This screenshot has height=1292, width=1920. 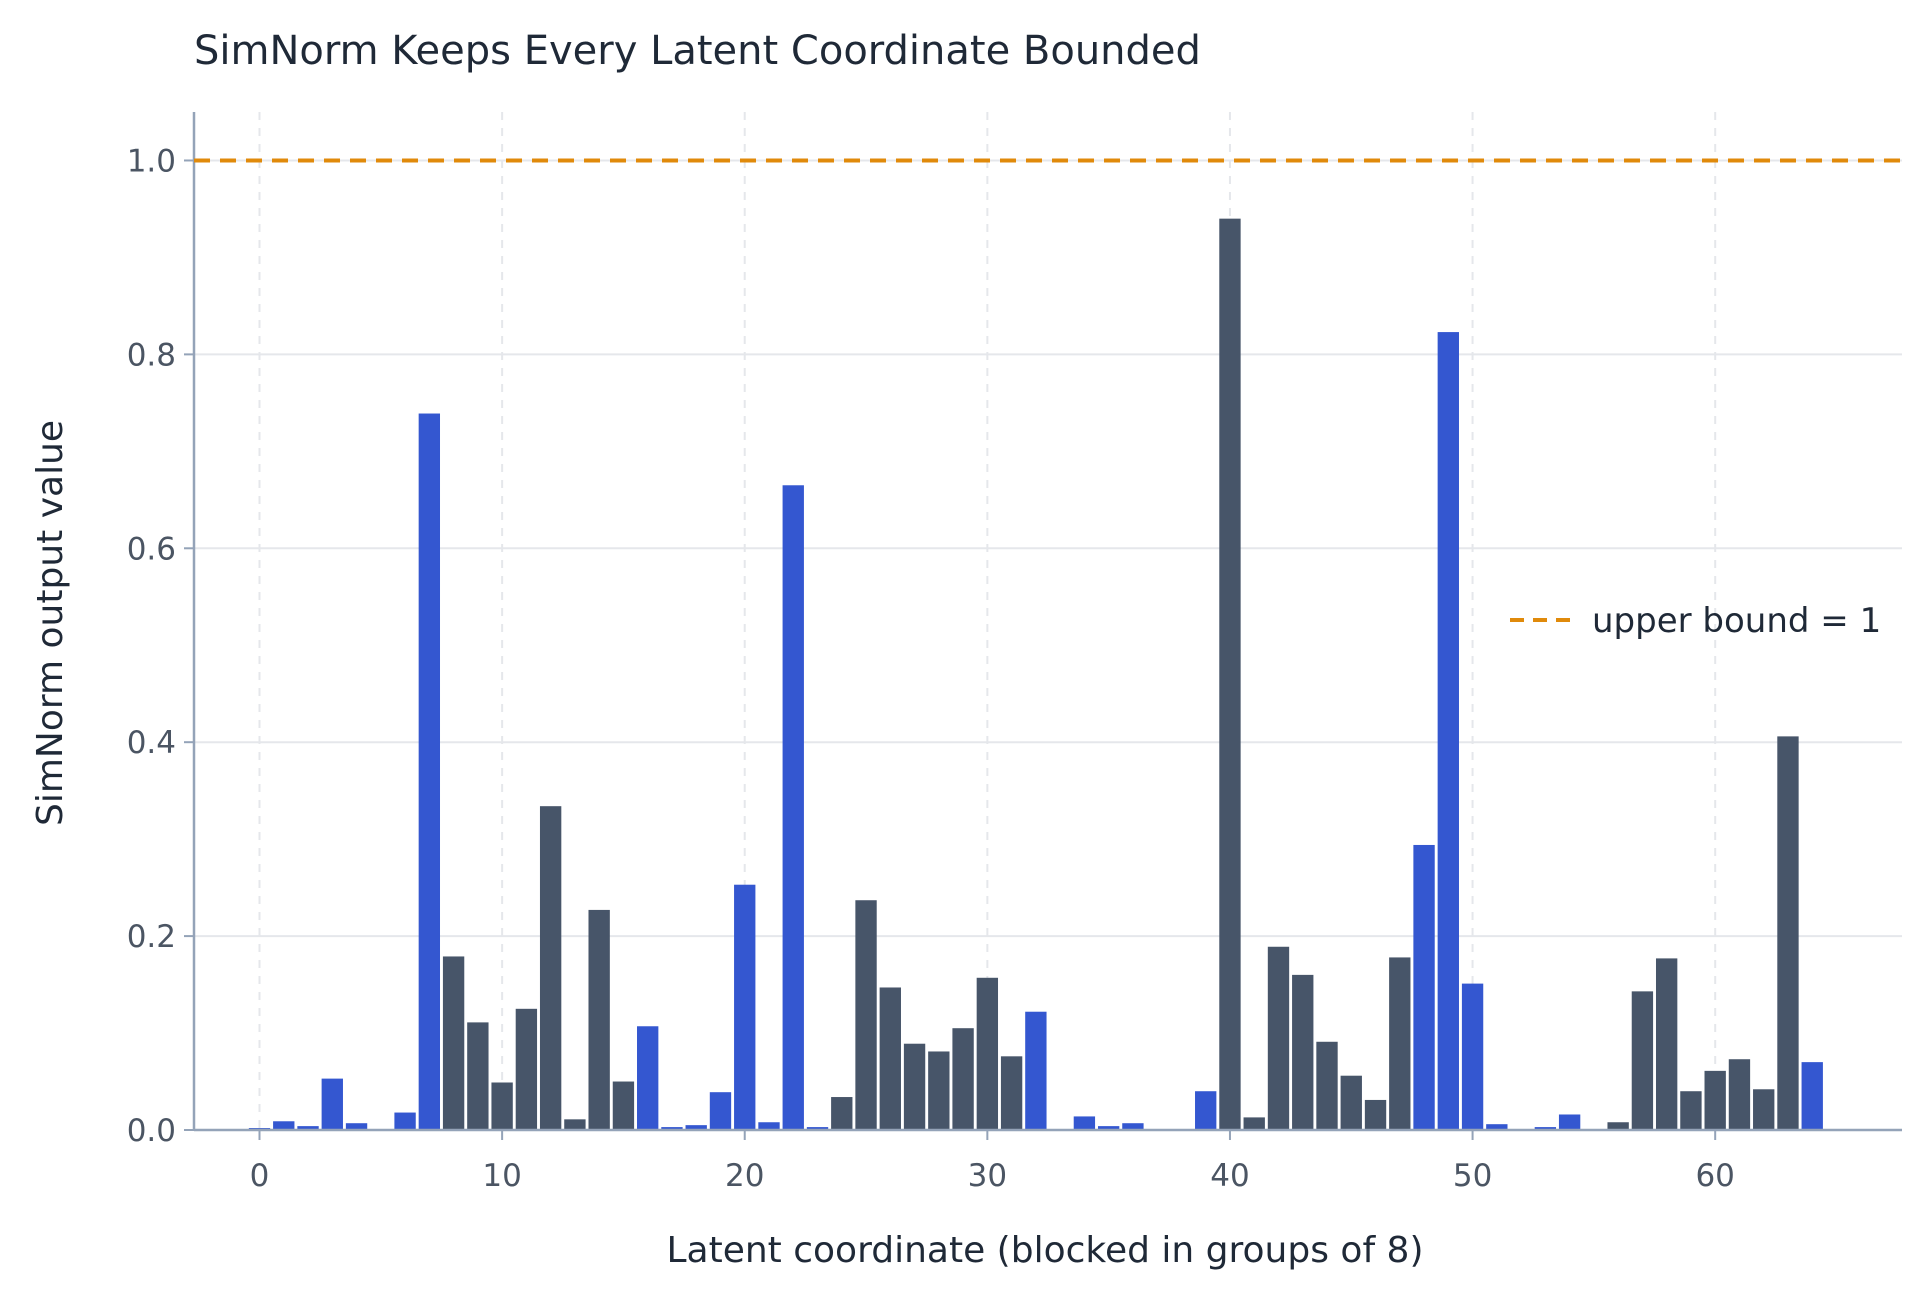 What do you see at coordinates (501, 1176) in the screenshot?
I see `x-tick-label: 10` at bounding box center [501, 1176].